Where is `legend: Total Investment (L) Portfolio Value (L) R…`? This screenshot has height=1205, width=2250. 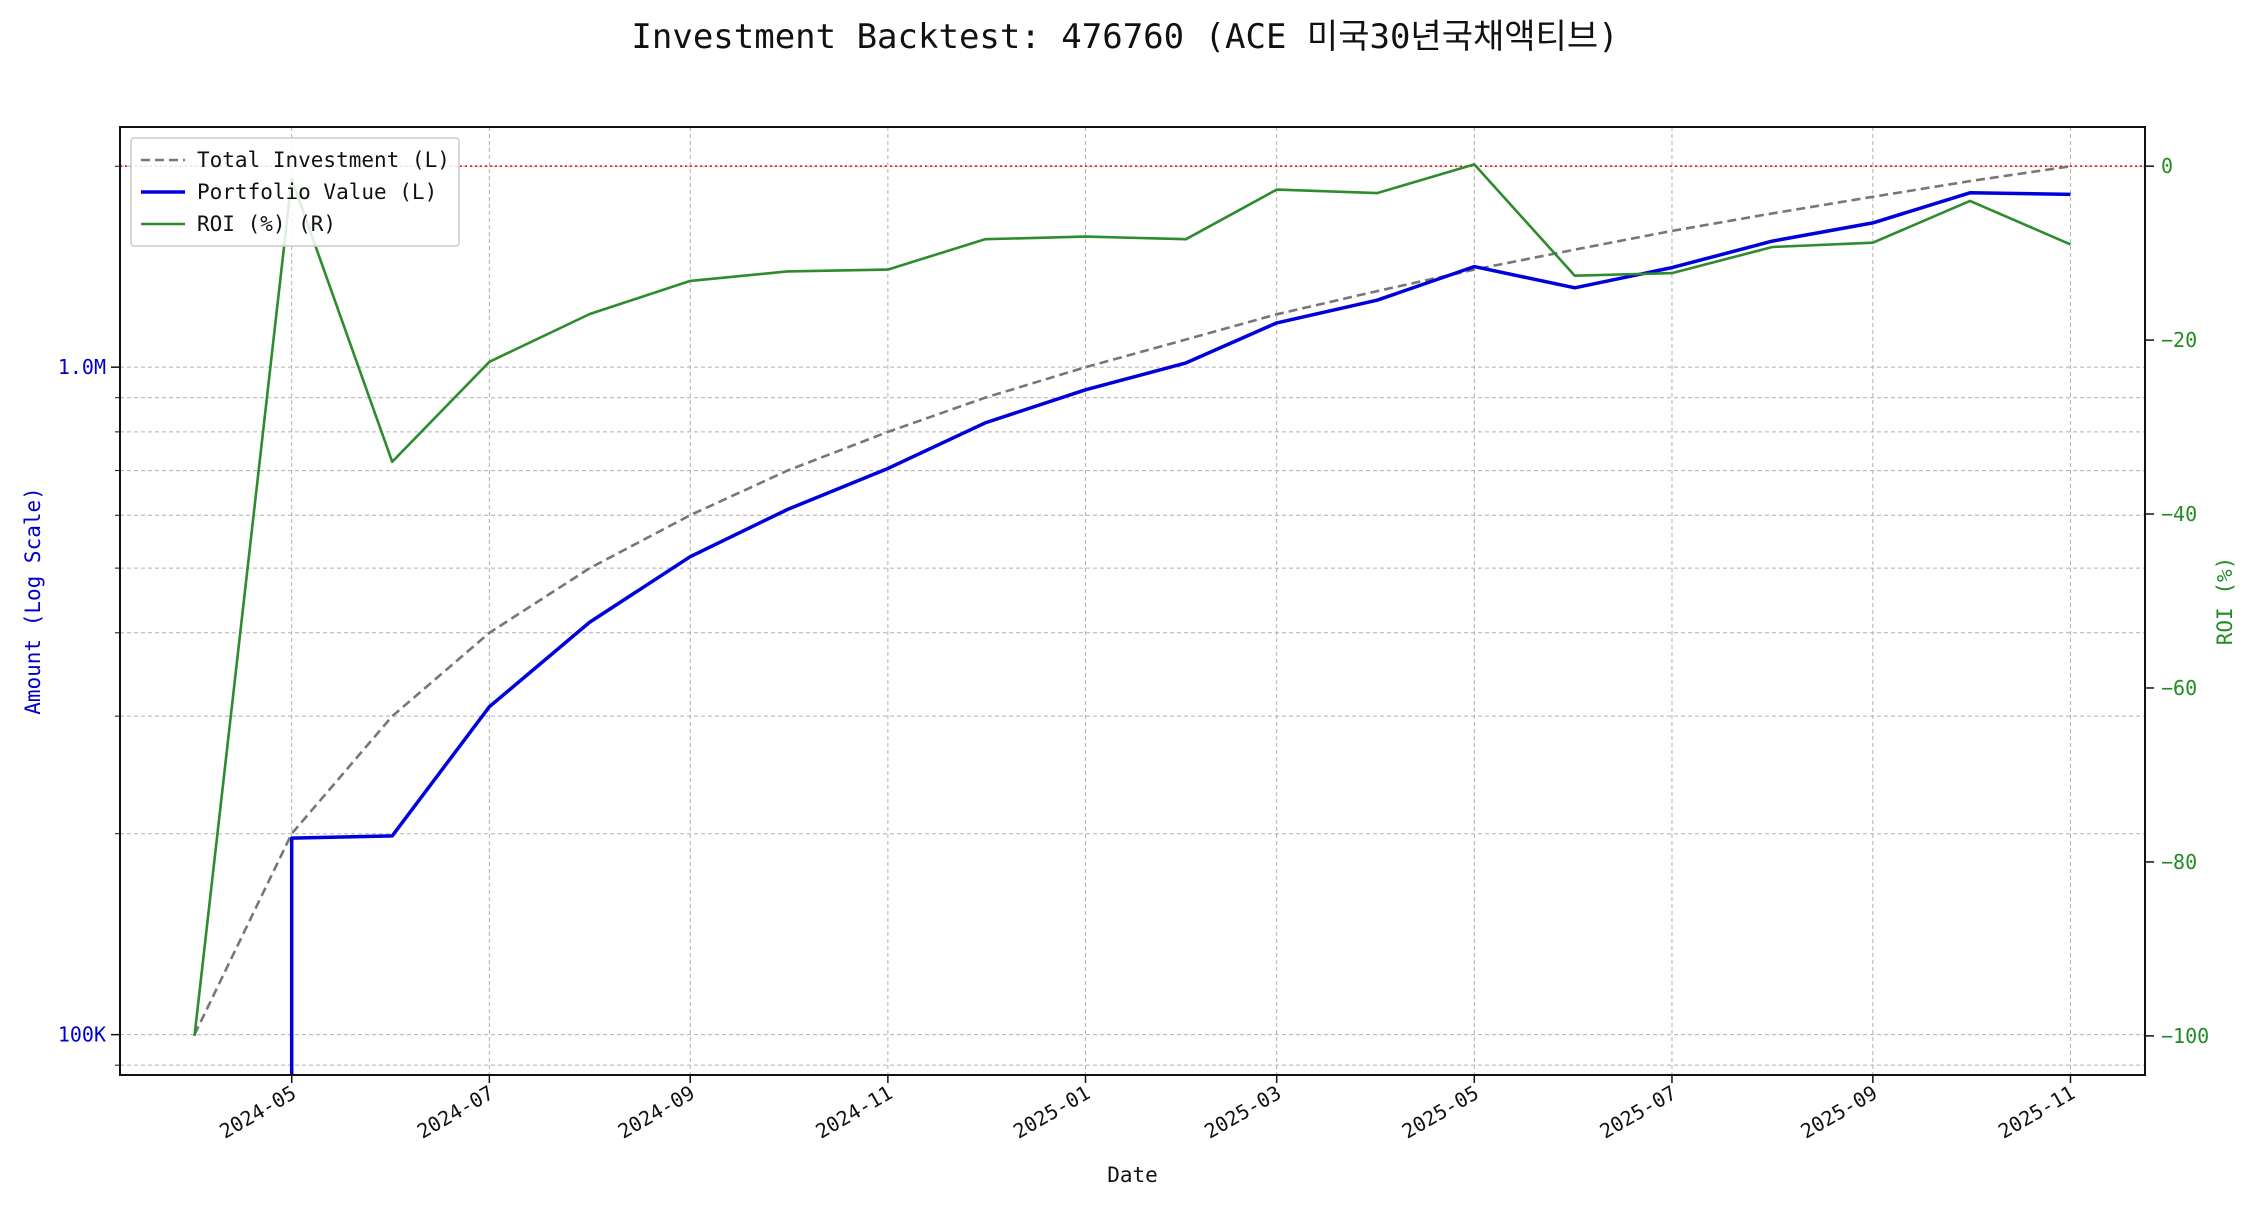
legend: Total Investment (L) Portfolio Value (L) R… is located at coordinates (295, 192).